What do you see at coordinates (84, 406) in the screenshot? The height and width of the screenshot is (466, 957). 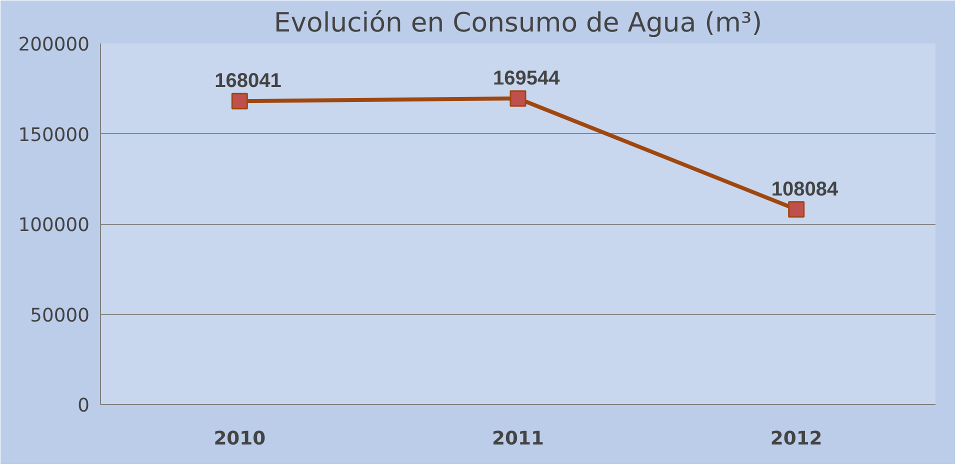 I see `y-tick-label: 0` at bounding box center [84, 406].